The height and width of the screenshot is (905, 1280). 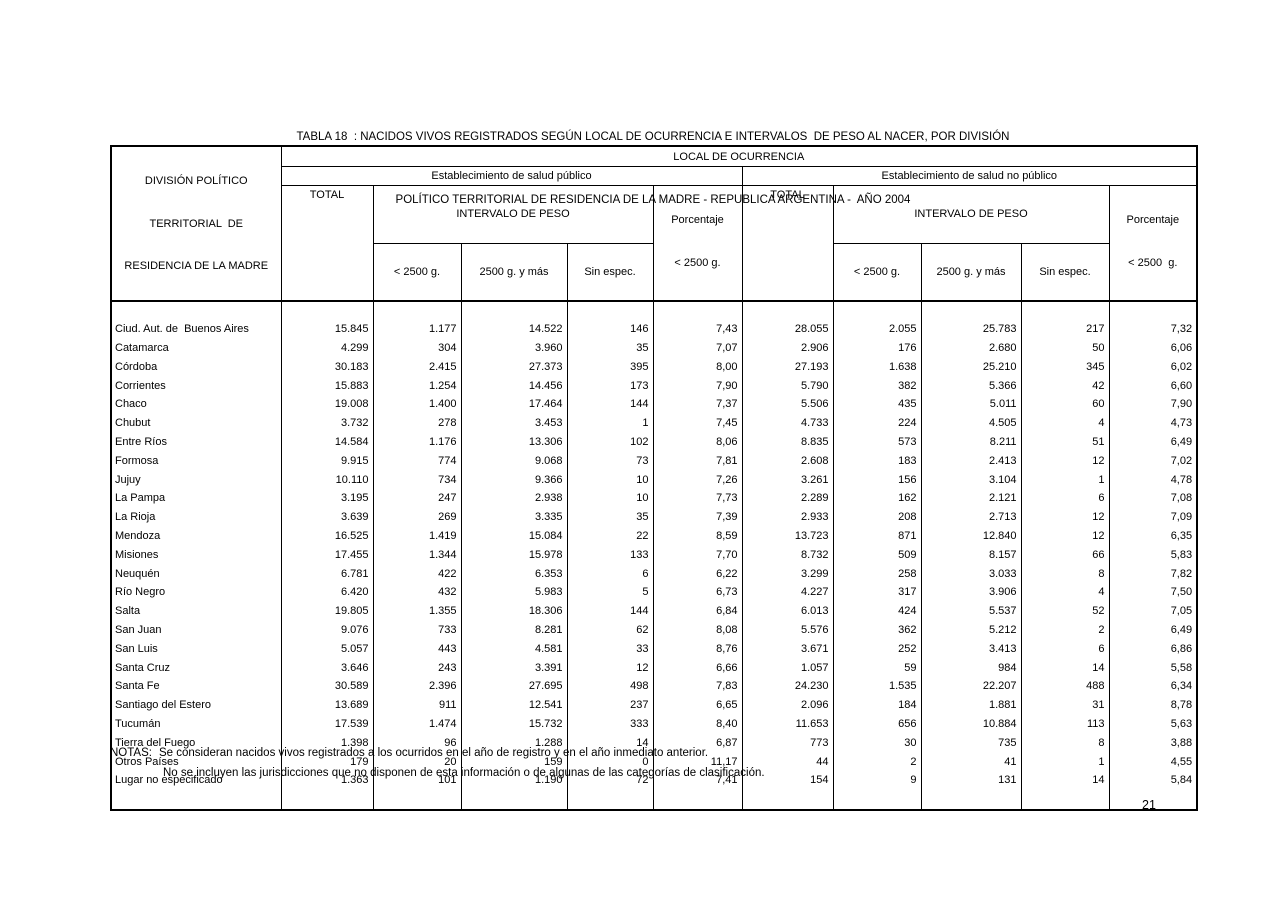 I want to click on value-cell: 9.068, so click(x=514, y=461).